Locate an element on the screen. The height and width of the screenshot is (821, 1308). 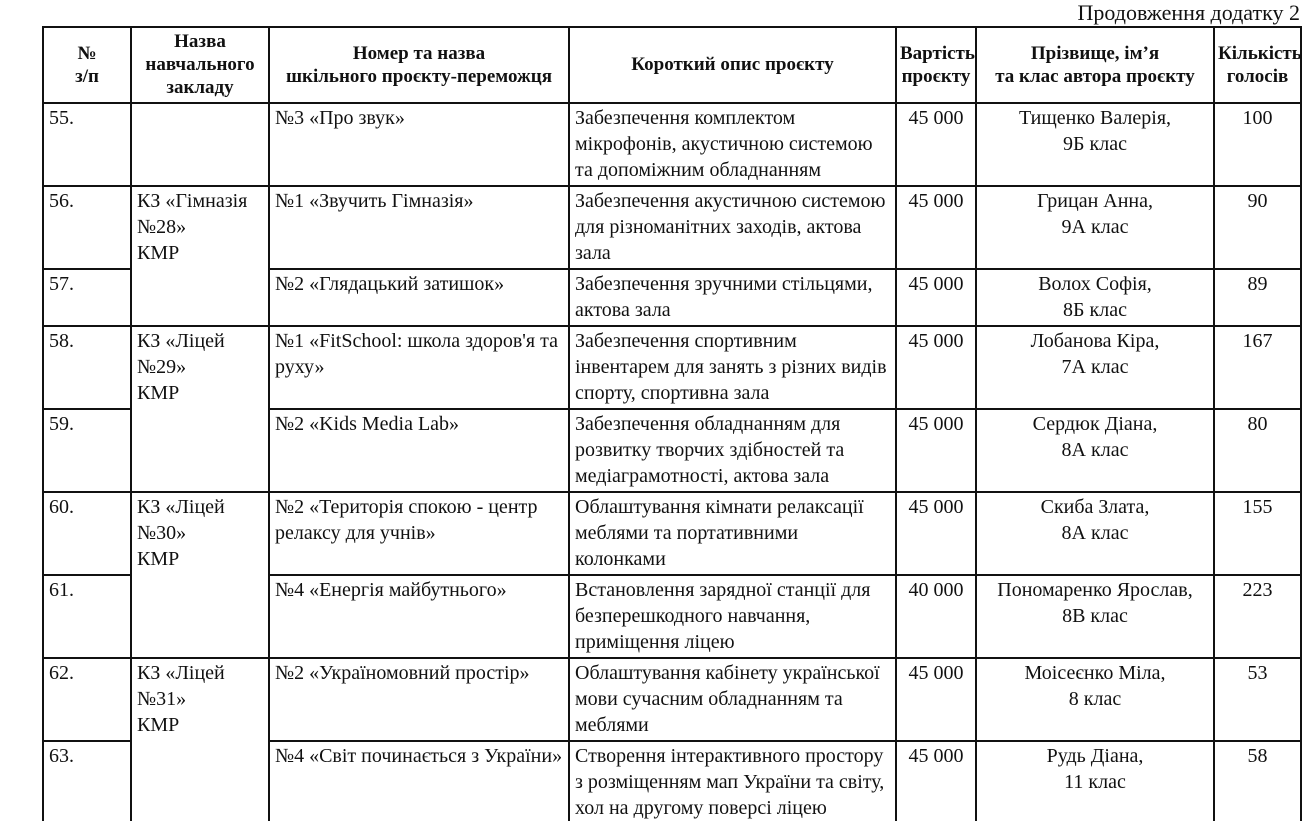
header-num: № з/п is located at coordinates (87, 65).